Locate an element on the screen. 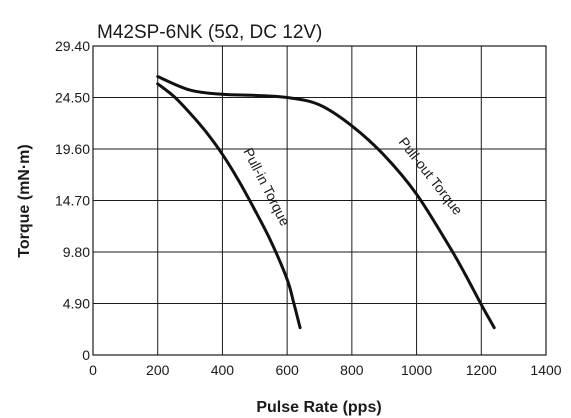  y-tick-label: 9.80 is located at coordinates (76, 252).